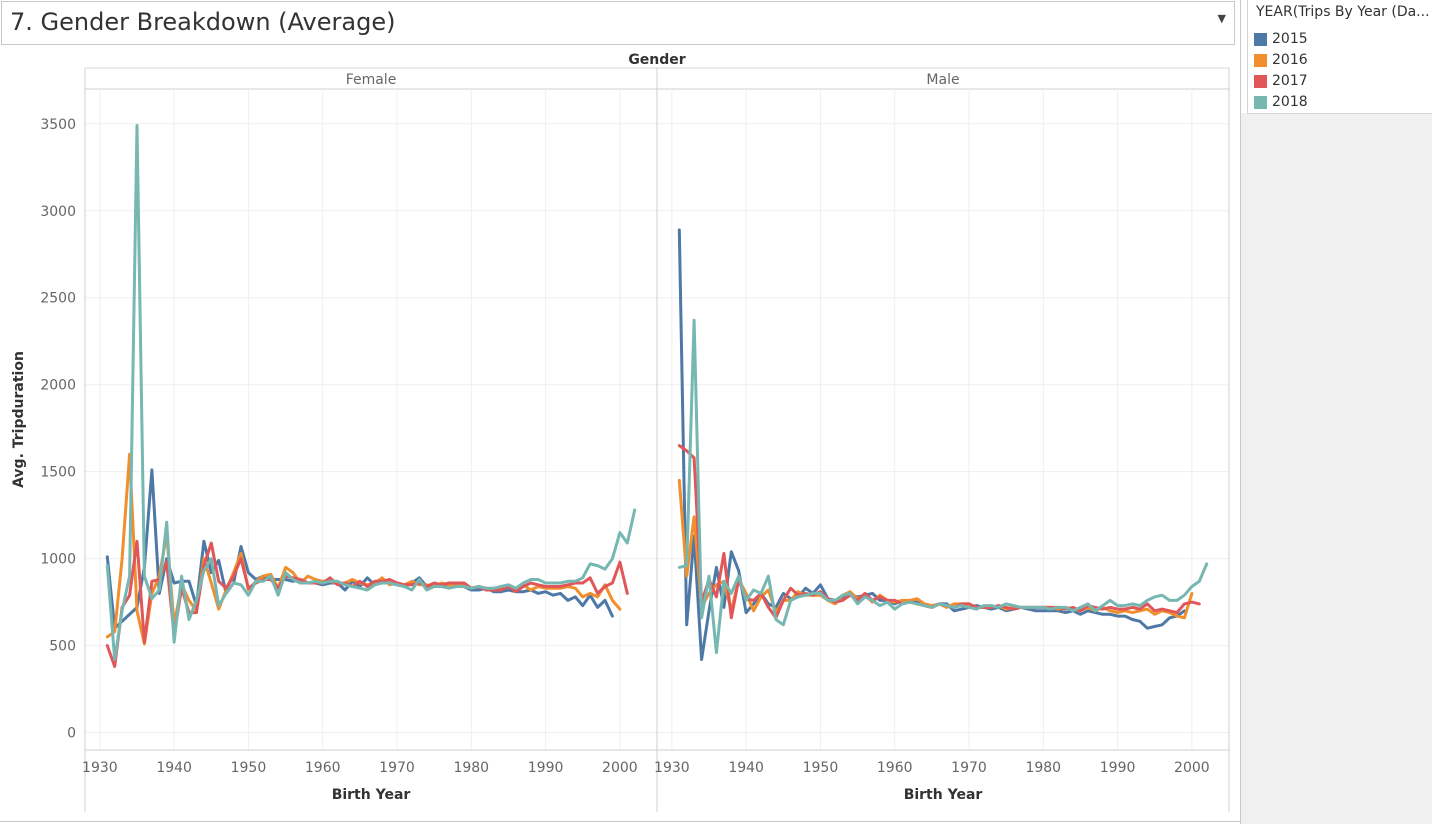  I want to click on column-header: Gender, so click(656, 60).